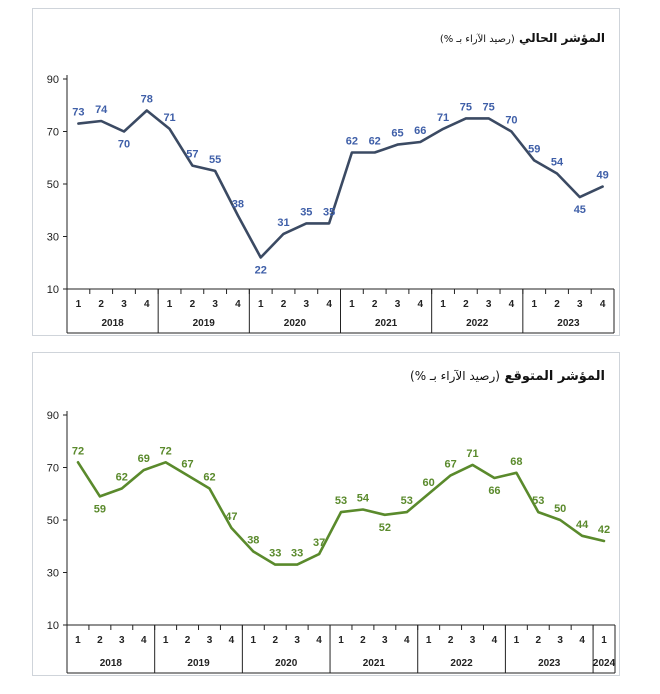 Image resolution: width=660 pixels, height=694 pixels. What do you see at coordinates (420, 131) in the screenshot?
I see `current-data-label: 66` at bounding box center [420, 131].